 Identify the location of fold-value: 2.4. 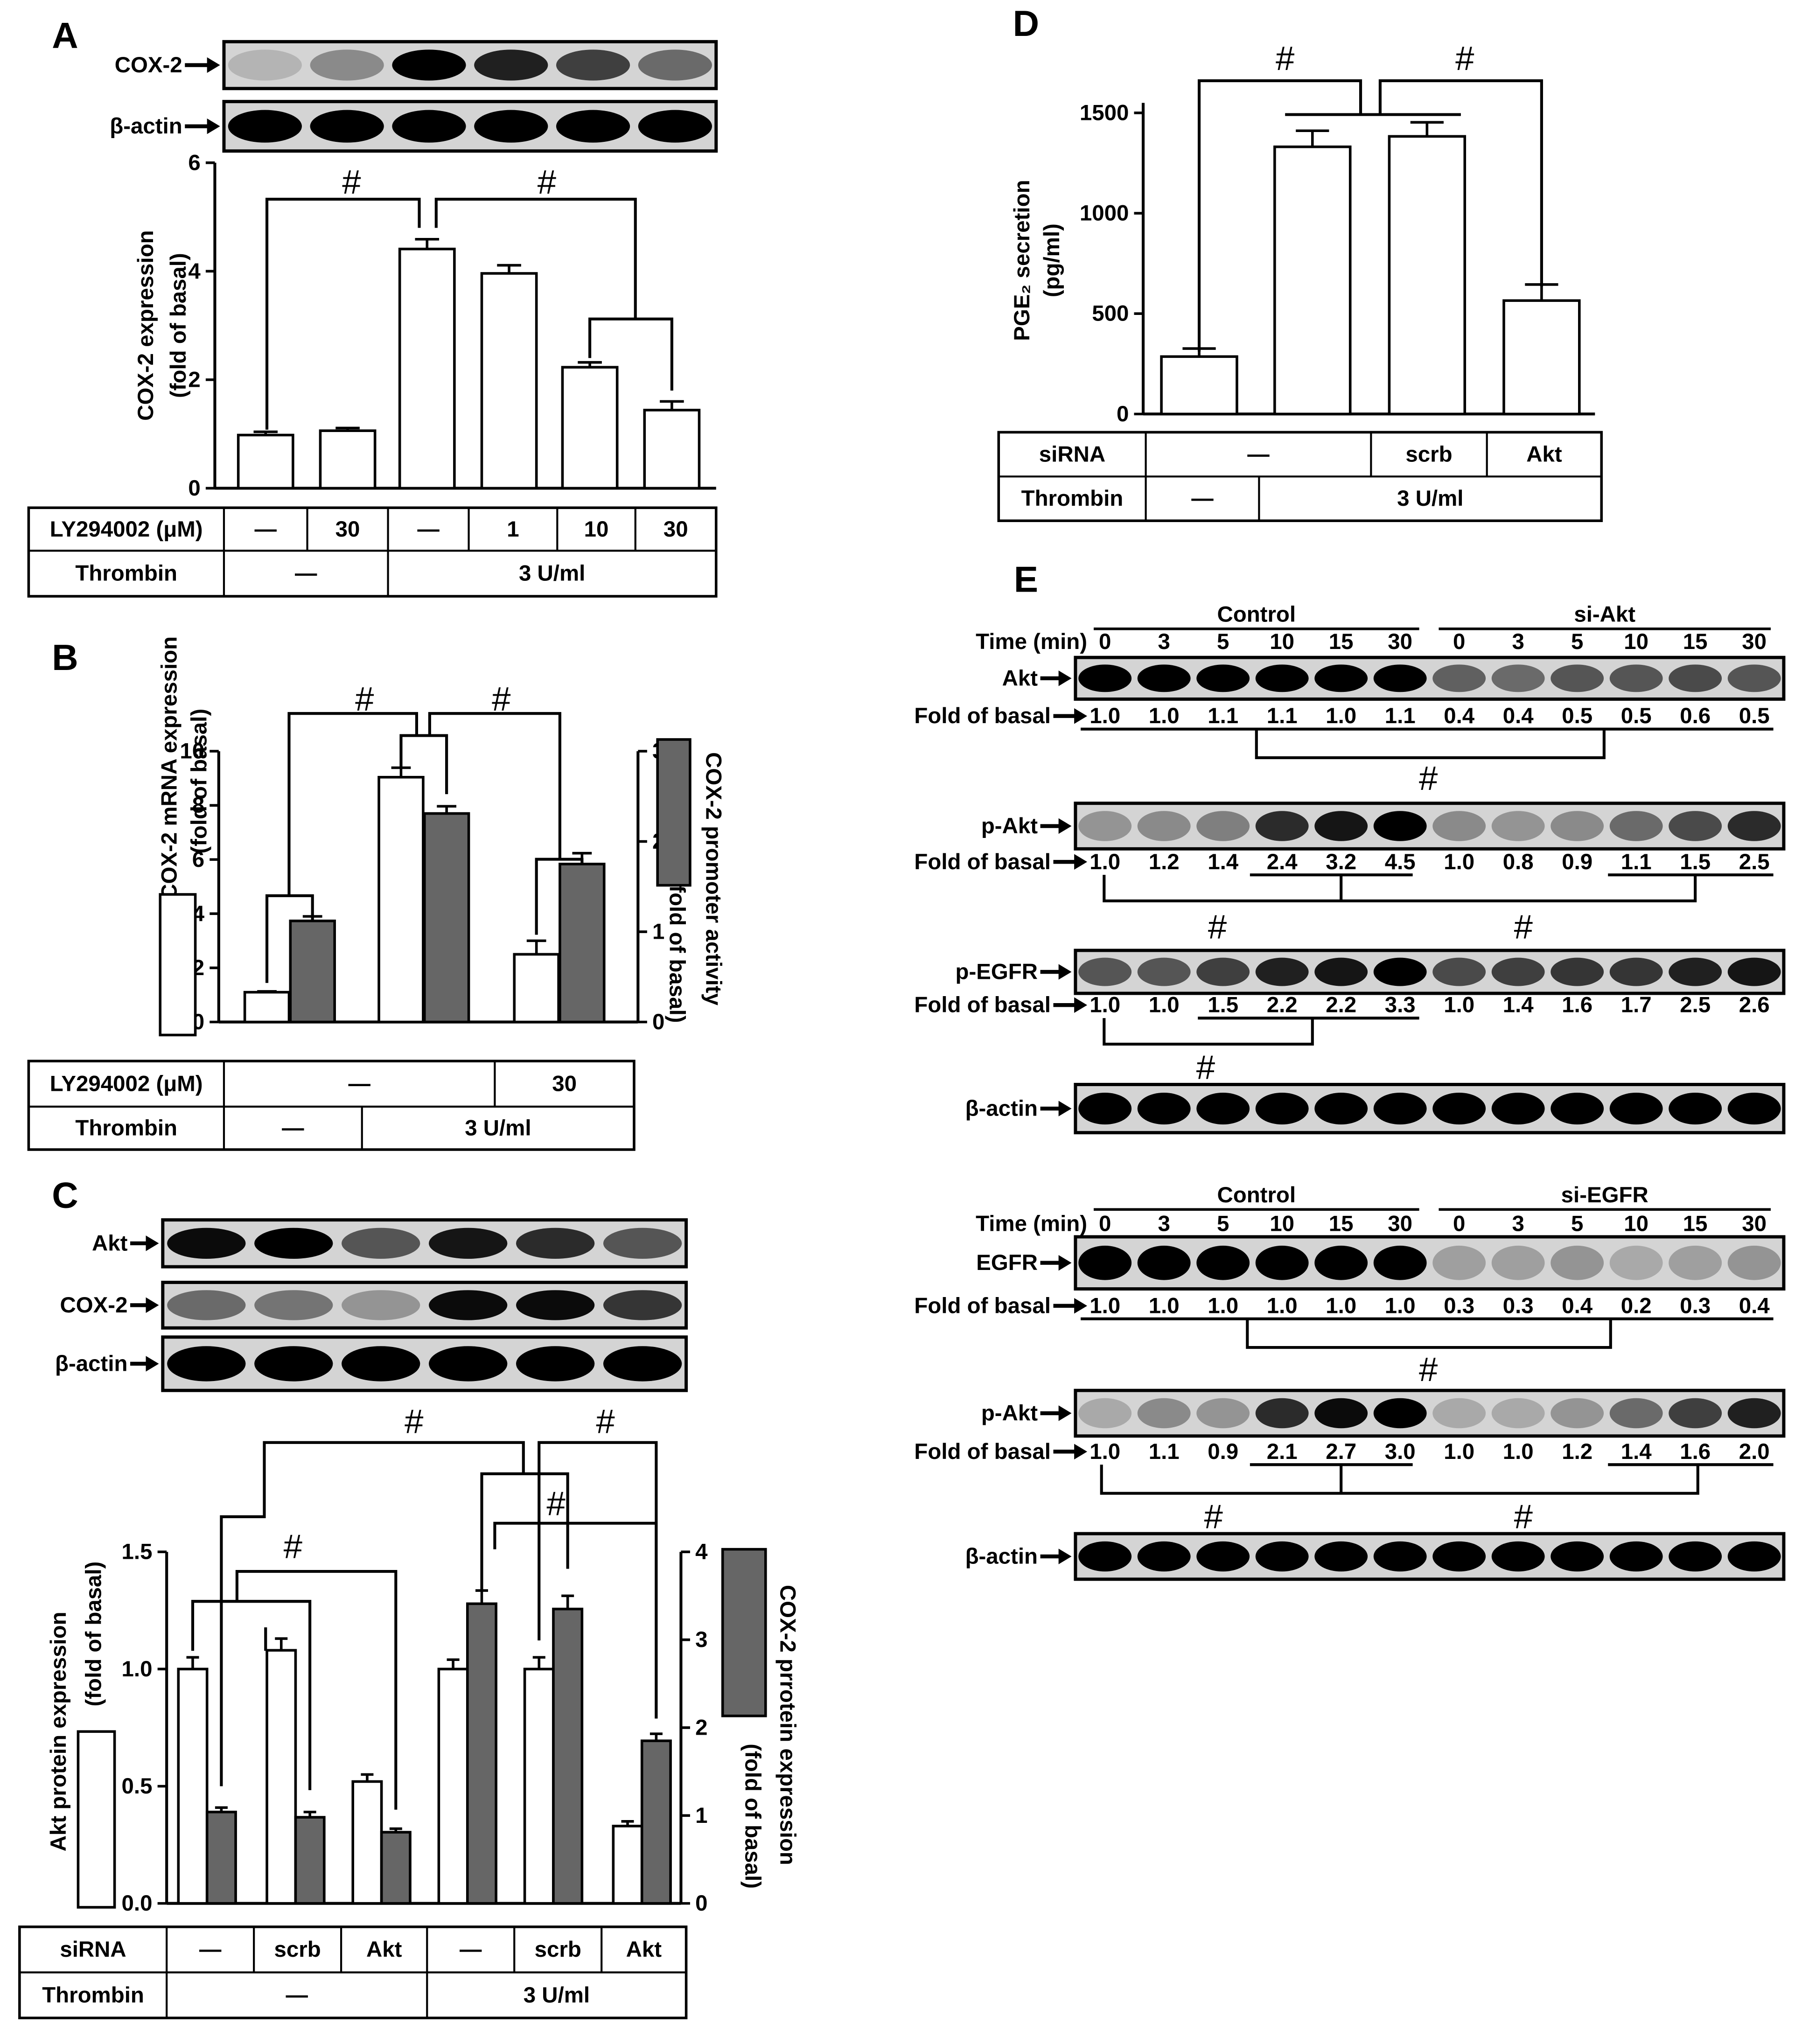
(1282, 862).